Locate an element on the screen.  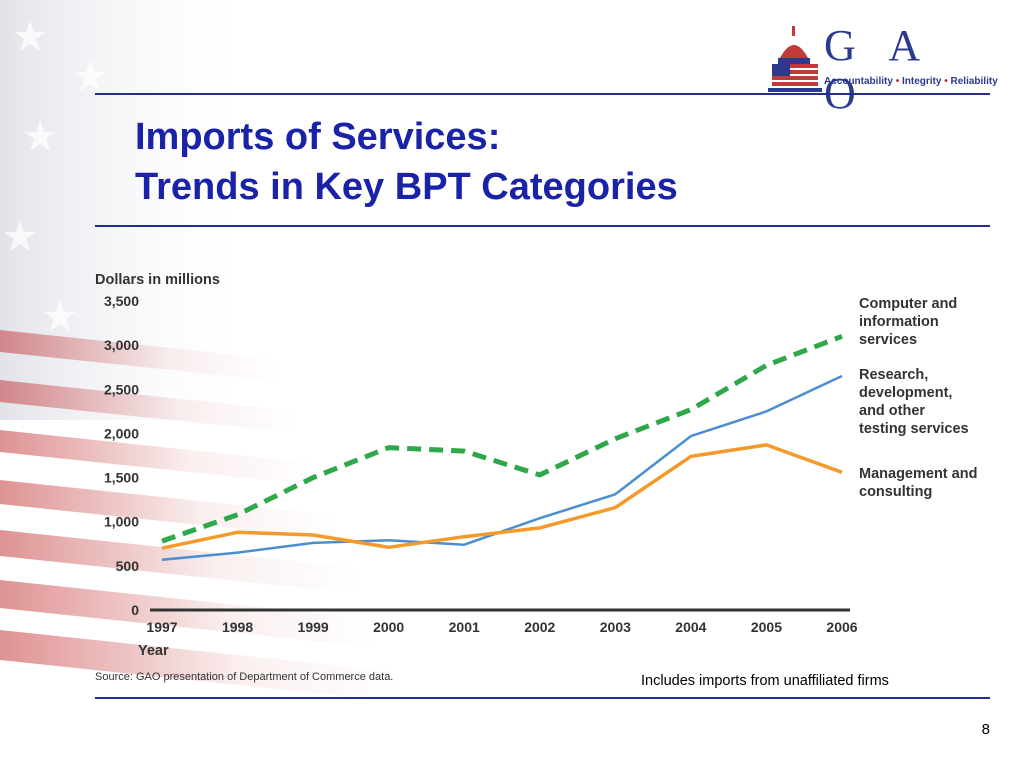
footnote: Includes imports from unaffiliated firms is located at coordinates (765, 681).